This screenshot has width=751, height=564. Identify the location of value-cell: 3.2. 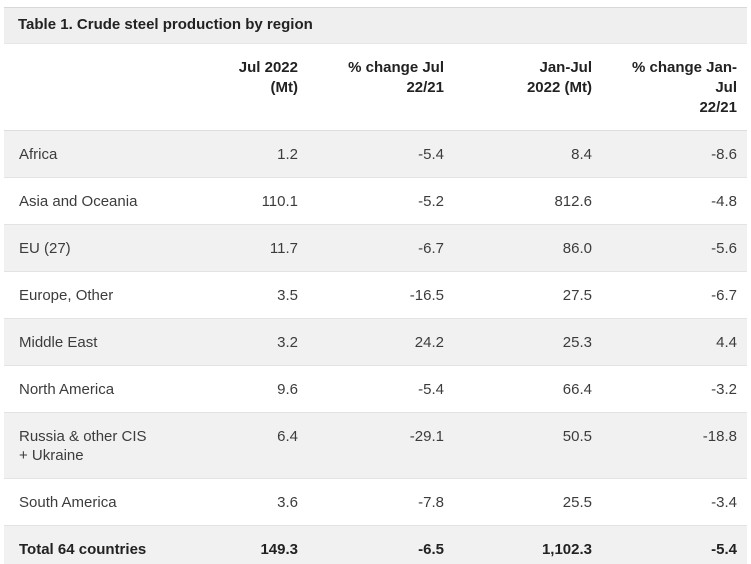
(254, 342).